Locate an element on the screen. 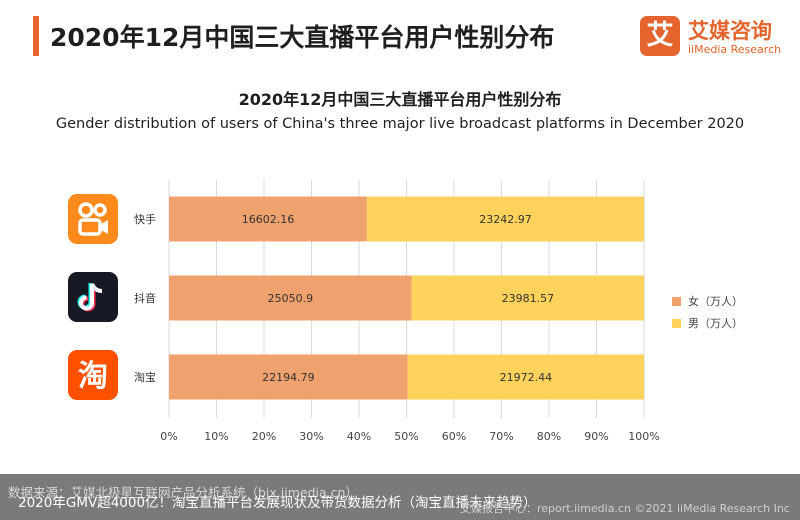 This screenshot has height=520, width=800. category-label: 快手 is located at coordinates (145, 219).